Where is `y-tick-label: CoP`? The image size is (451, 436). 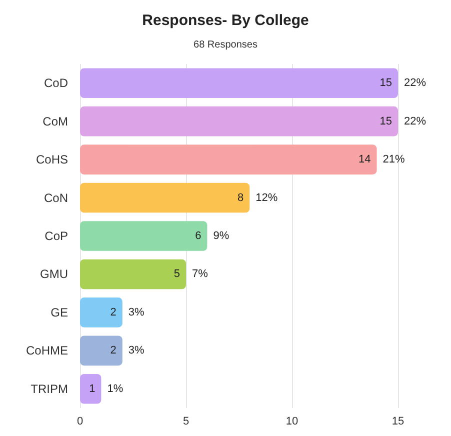 y-tick-label: CoP is located at coordinates (56, 236).